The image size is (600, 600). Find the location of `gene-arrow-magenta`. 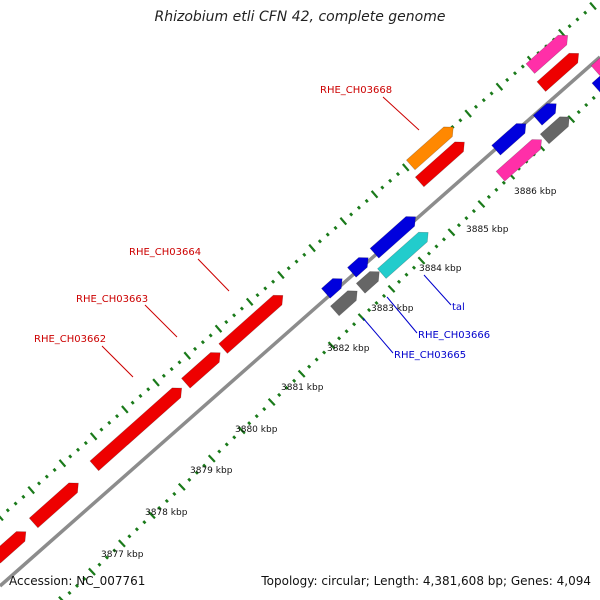

gene-arrow-magenta is located at coordinates (595, 66).